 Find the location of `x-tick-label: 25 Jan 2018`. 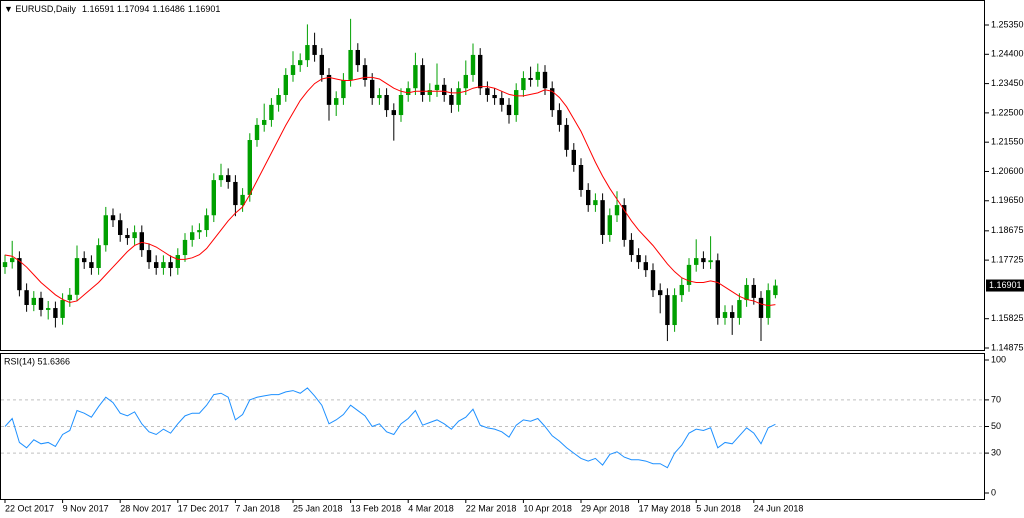

x-tick-label: 25 Jan 2018 is located at coordinates (318, 508).